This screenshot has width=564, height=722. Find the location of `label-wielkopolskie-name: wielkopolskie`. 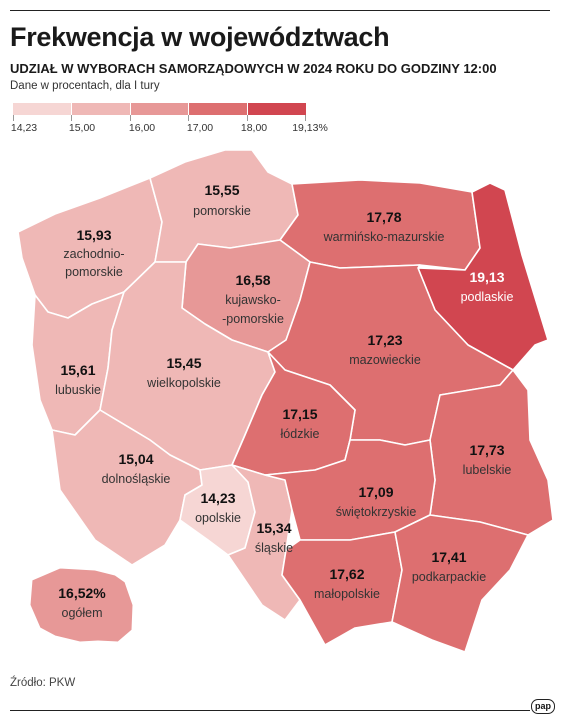

label-wielkopolskie-name: wielkopolskie is located at coordinates (183, 383).